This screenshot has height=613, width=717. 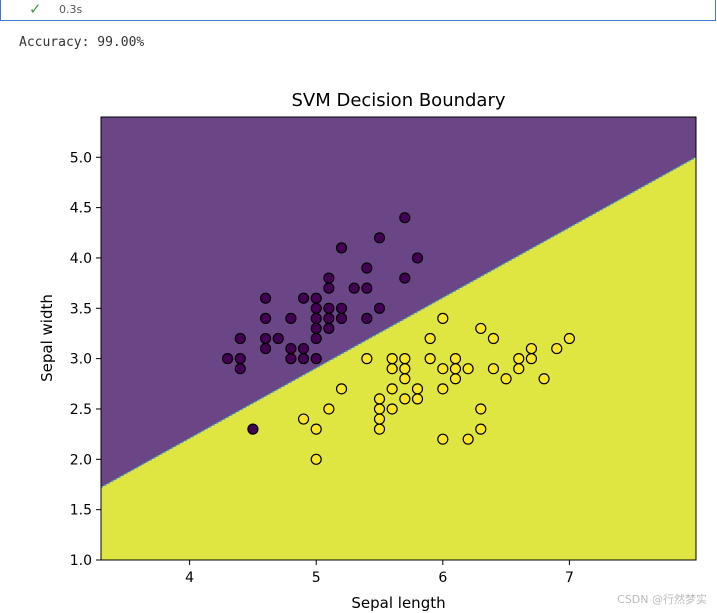 What do you see at coordinates (81, 360) in the screenshot?
I see `y-tick-label: 3.0` at bounding box center [81, 360].